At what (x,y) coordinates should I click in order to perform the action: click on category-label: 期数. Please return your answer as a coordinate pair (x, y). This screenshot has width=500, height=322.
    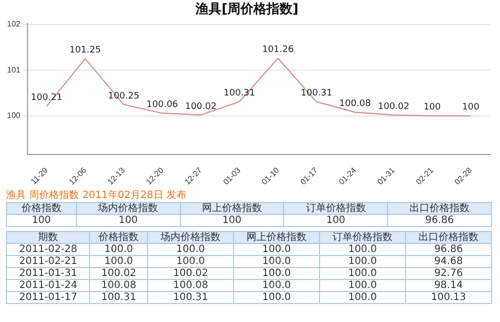
    Looking at the image, I should click on (48, 238).